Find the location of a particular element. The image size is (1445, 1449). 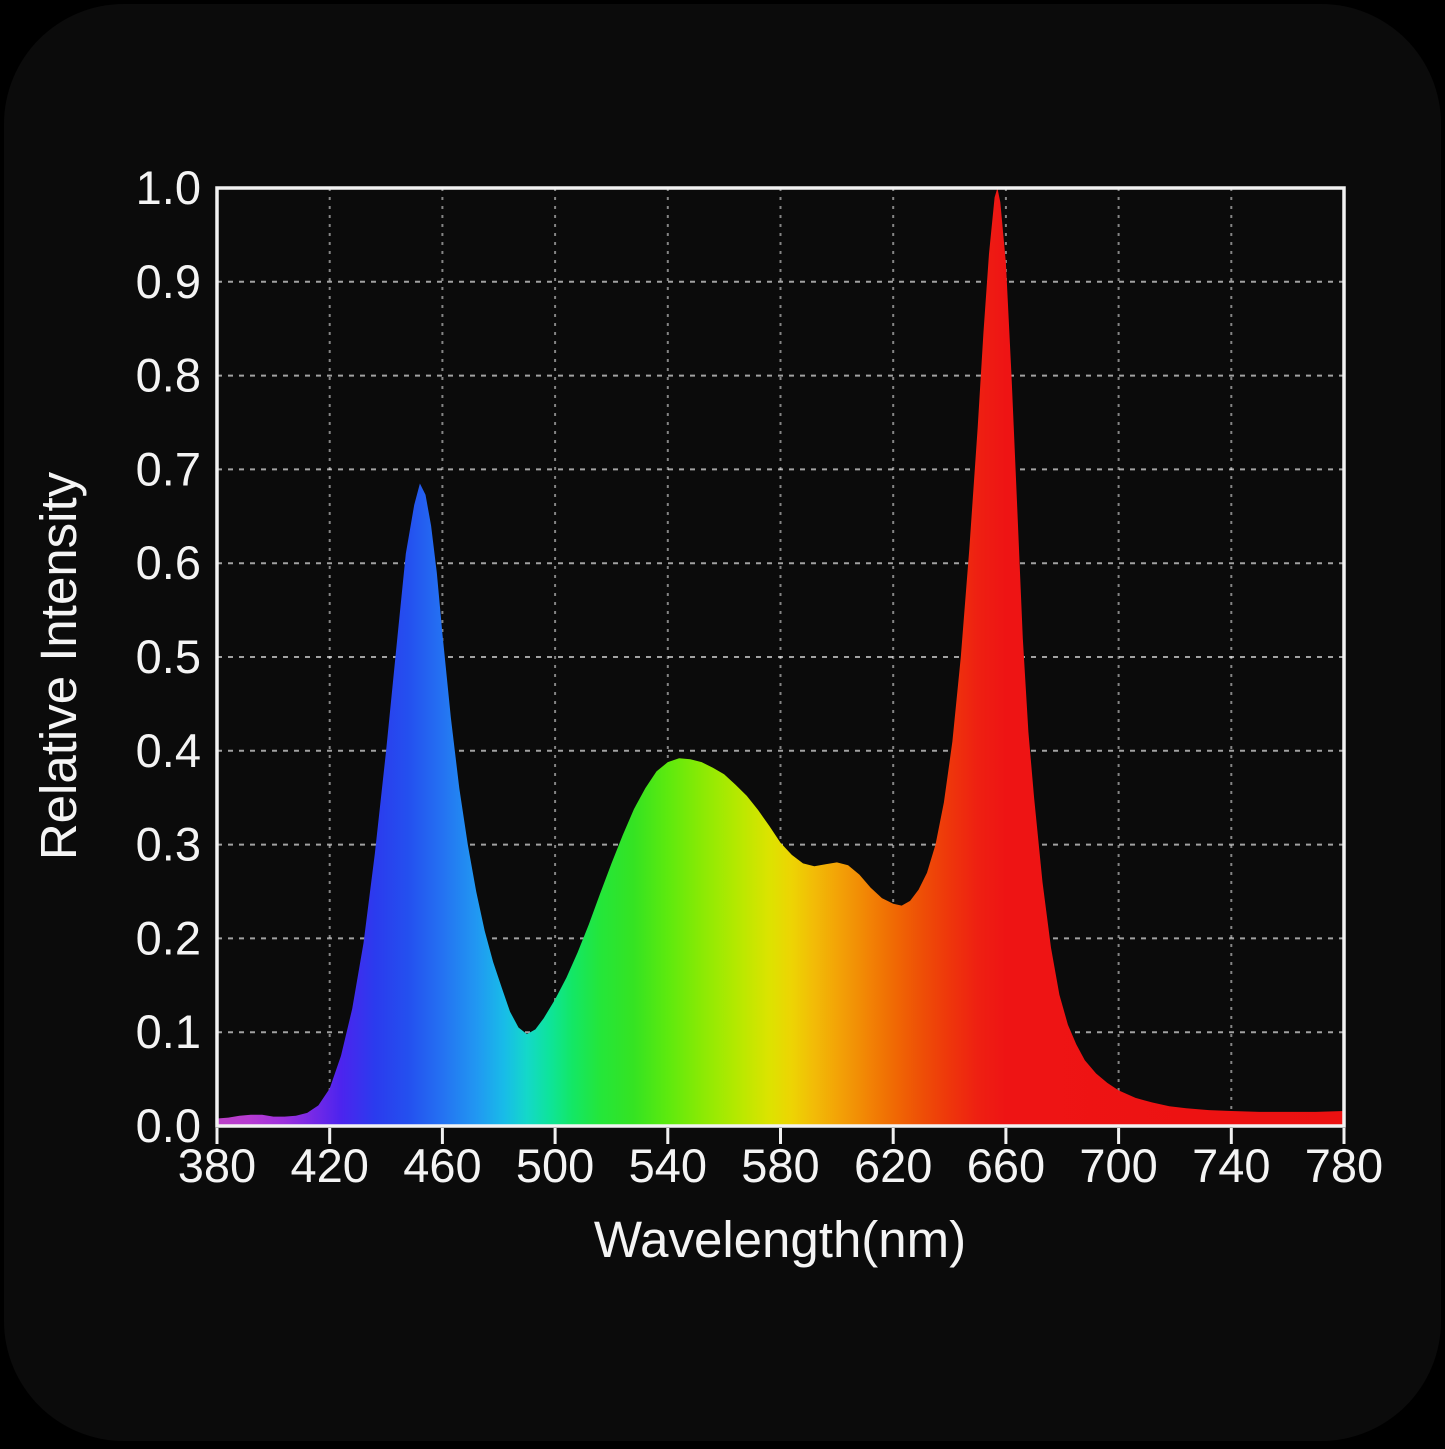

y-tick-label: 0.6 is located at coordinates (168, 562).